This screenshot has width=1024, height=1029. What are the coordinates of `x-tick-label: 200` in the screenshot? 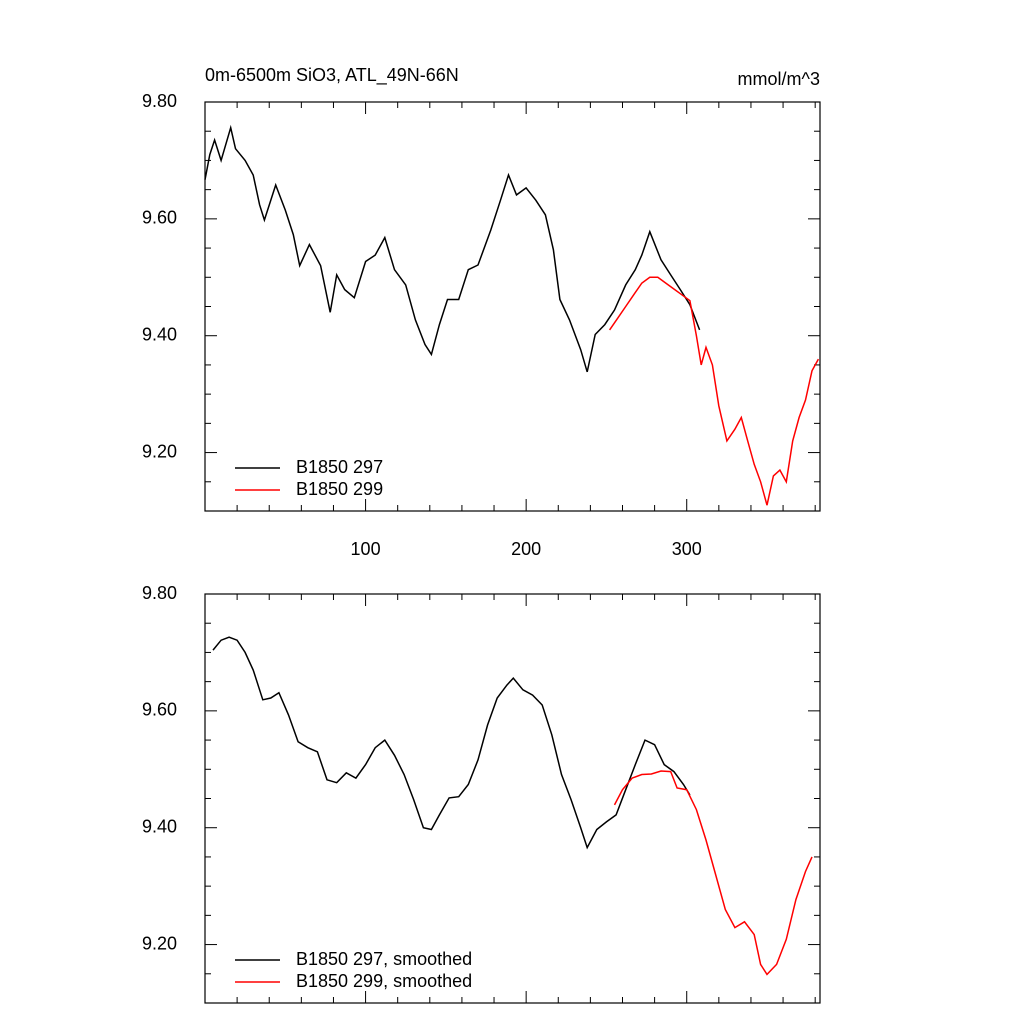 It's located at (526, 549).